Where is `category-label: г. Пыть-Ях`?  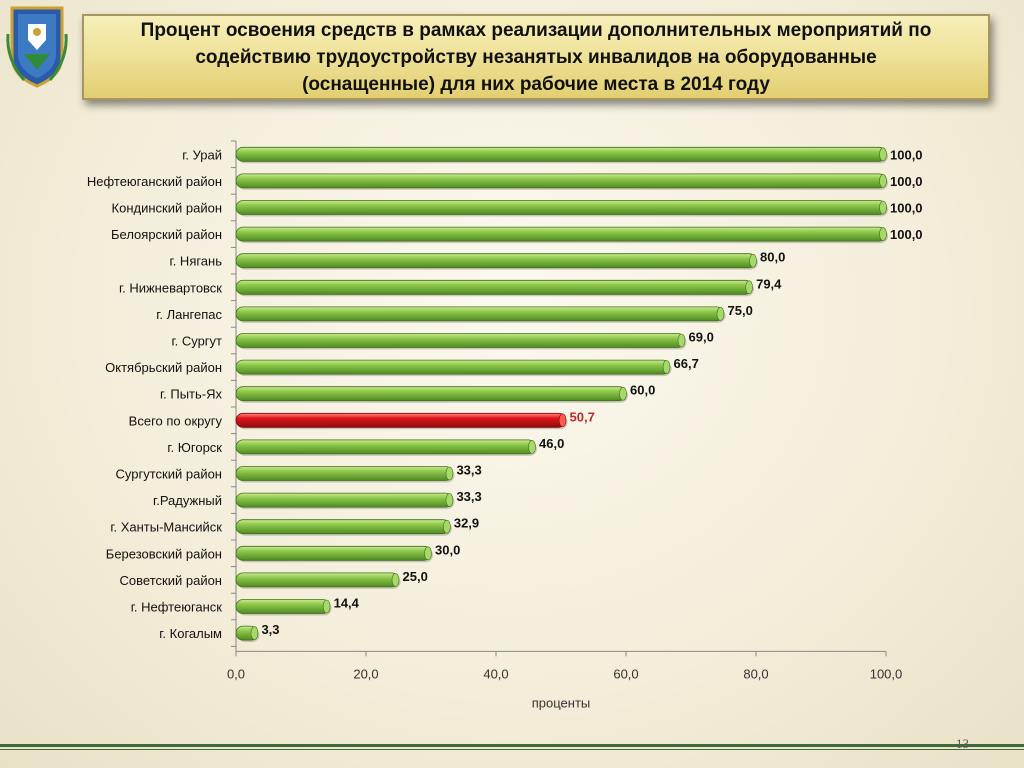
category-label: г. Пыть-Ях is located at coordinates (191, 394).